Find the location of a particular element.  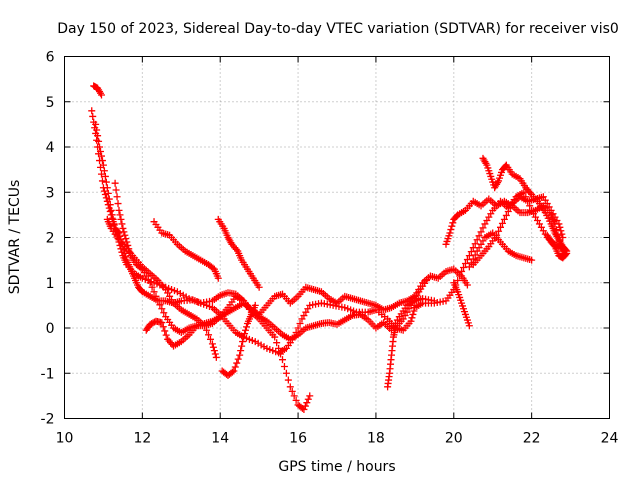

x-axis-label: GPS time / hours is located at coordinates (336, 467).